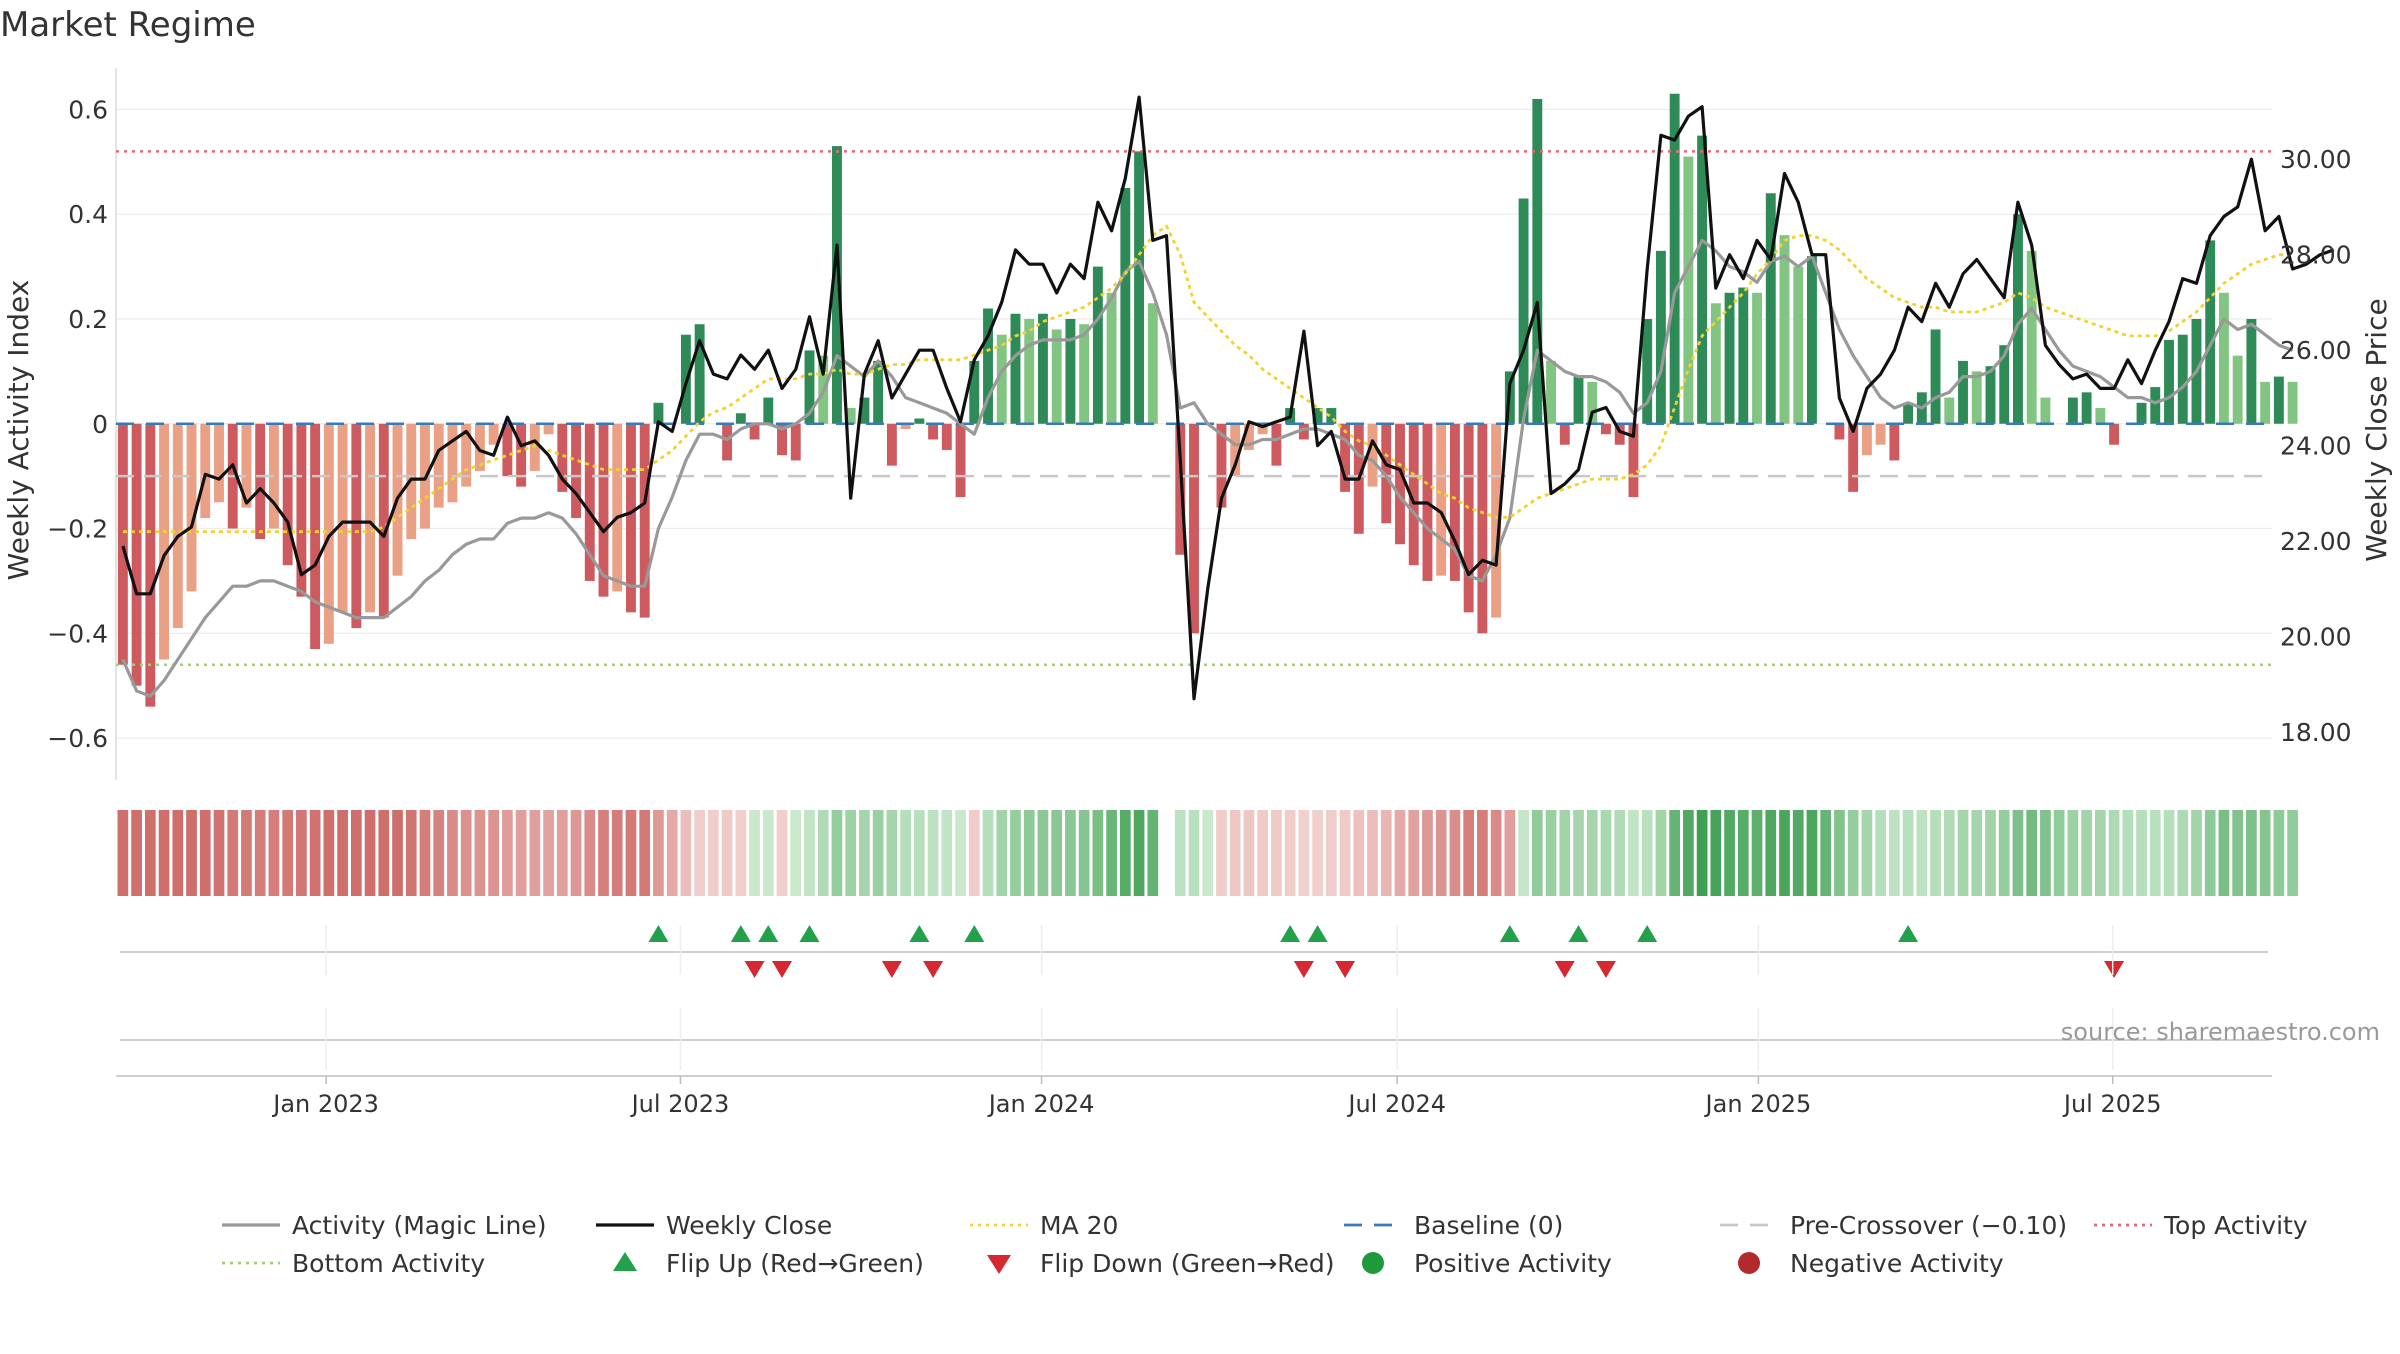 Image resolution: width=2400 pixels, height=1354 pixels. I want to click on right-tick-label-4: 26.00, so click(2316, 350).